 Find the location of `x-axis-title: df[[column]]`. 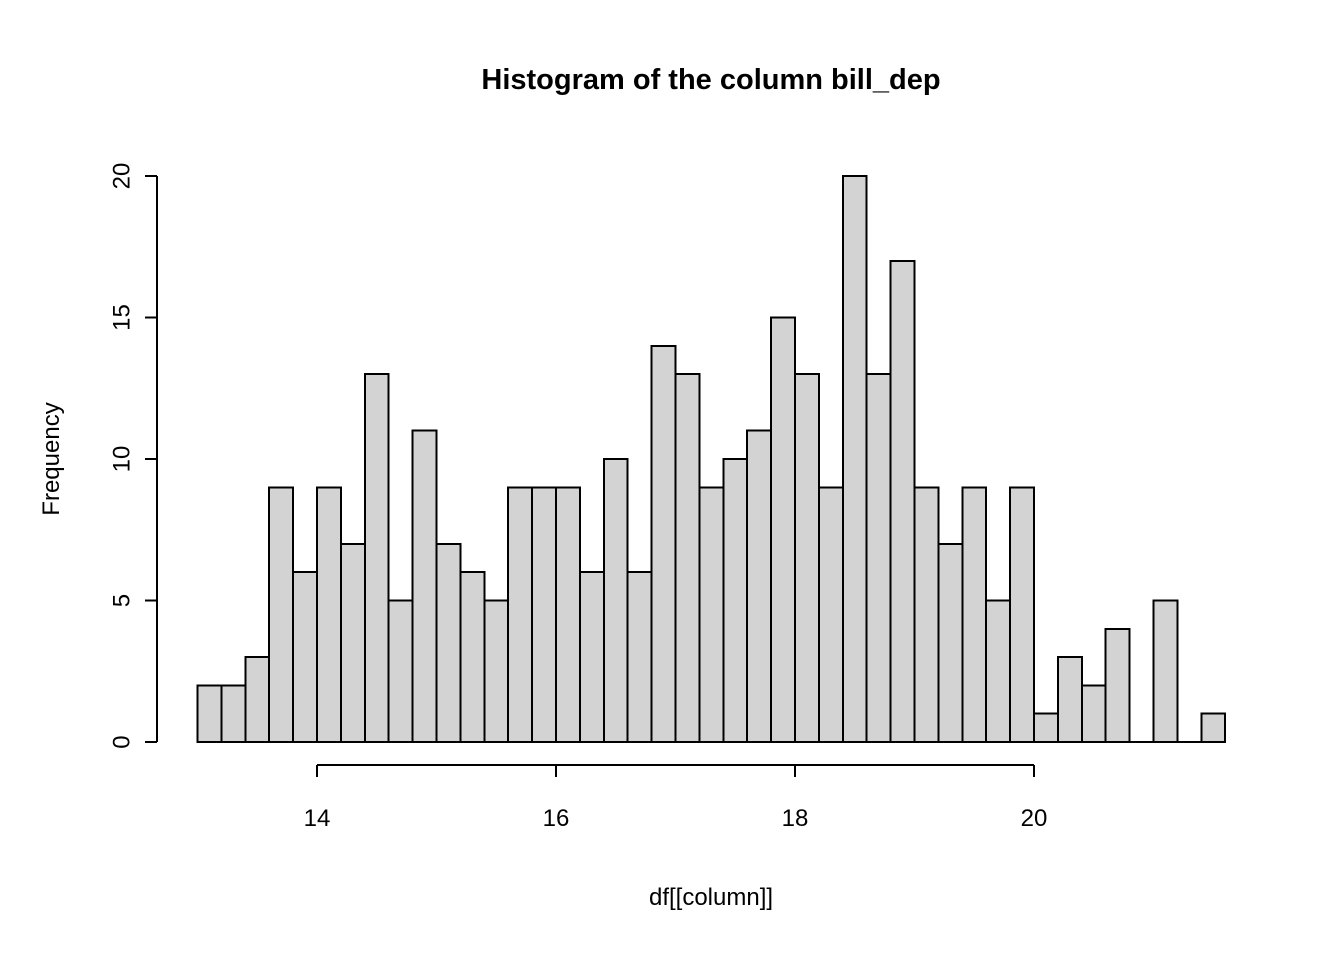

x-axis-title: df[[column]] is located at coordinates (711, 897).